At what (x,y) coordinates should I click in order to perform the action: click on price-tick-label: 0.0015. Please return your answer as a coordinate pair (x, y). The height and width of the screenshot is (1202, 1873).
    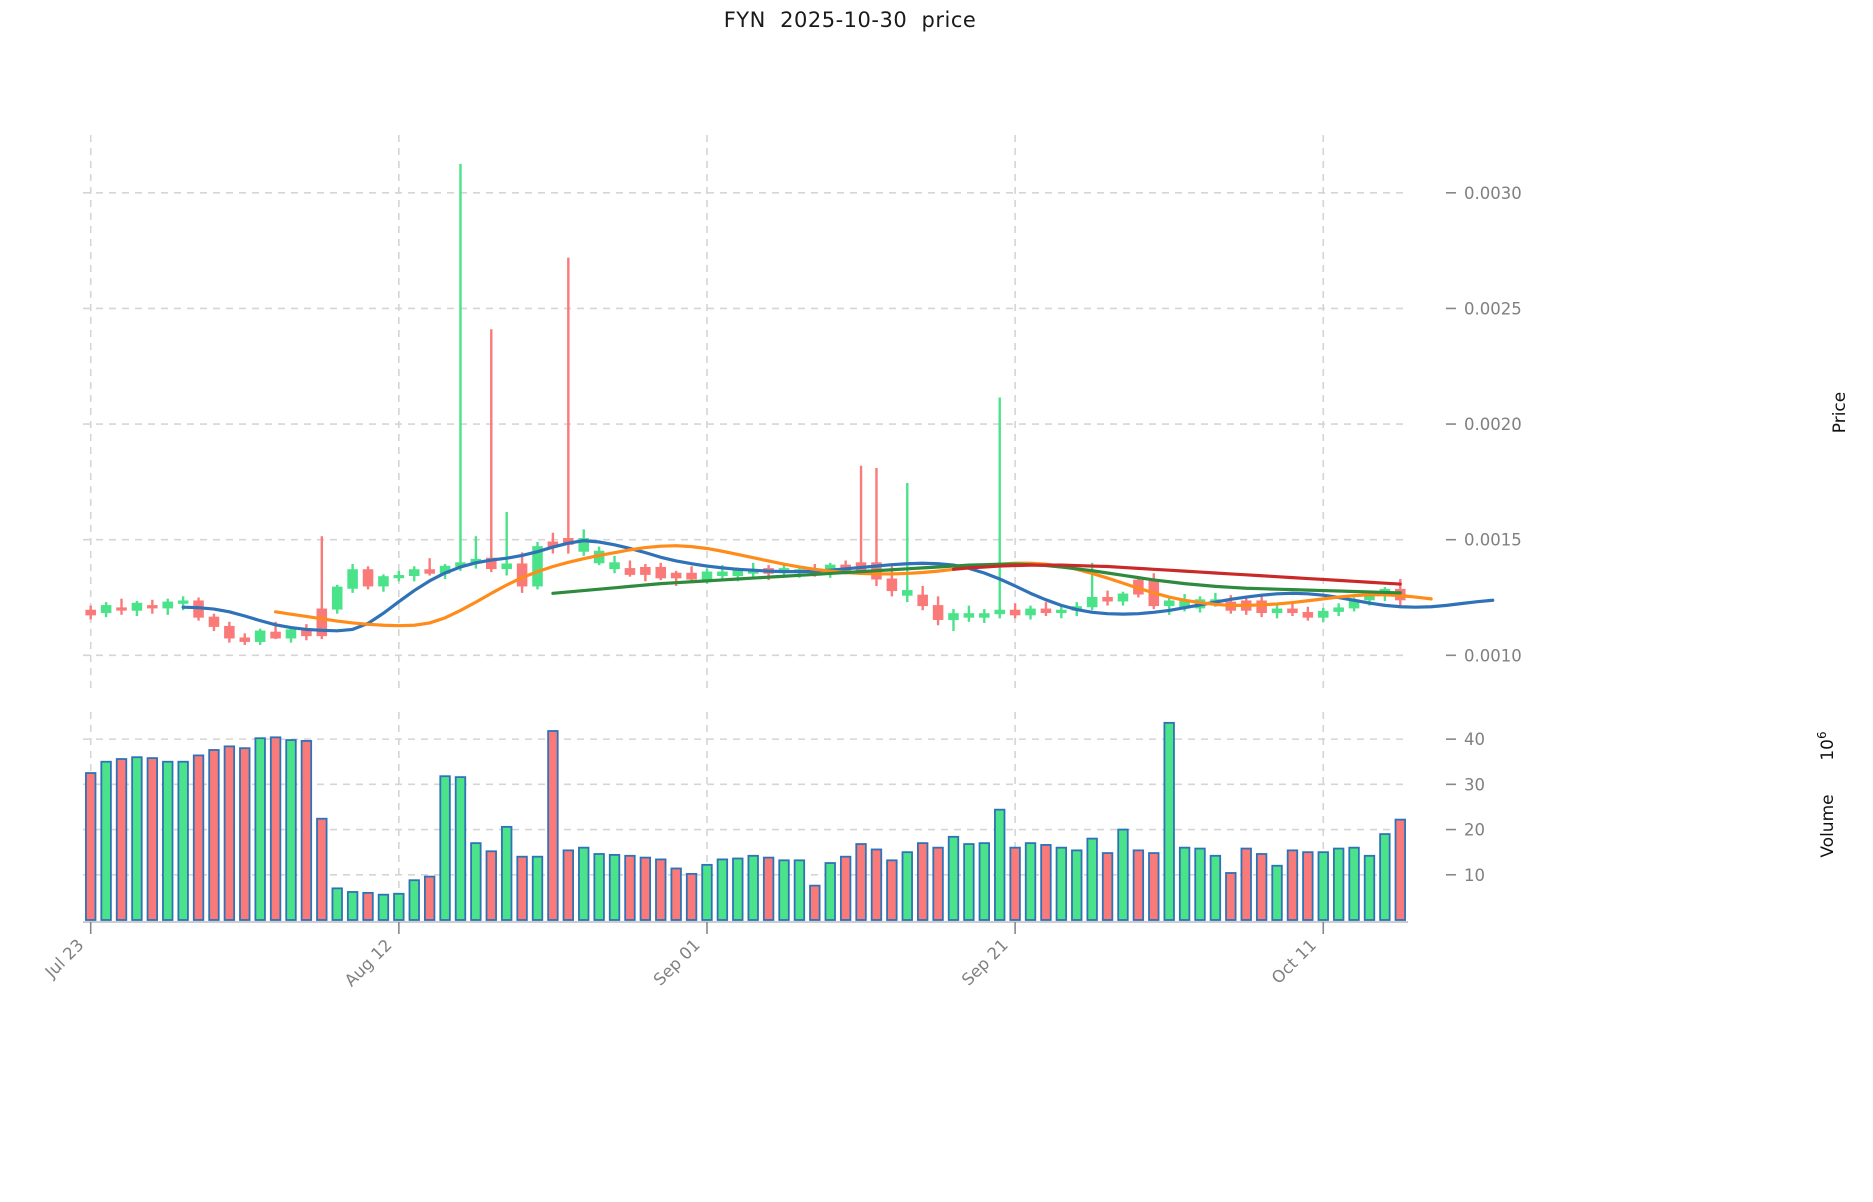
    Looking at the image, I should click on (1493, 540).